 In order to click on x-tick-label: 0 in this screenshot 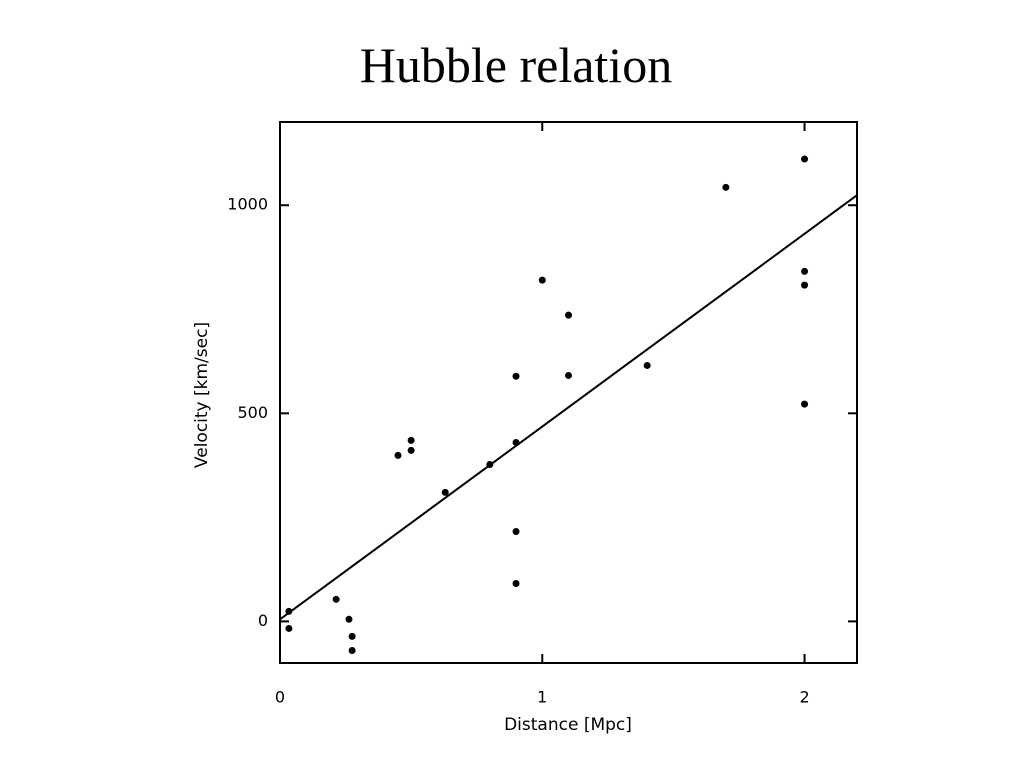, I will do `click(280, 697)`.